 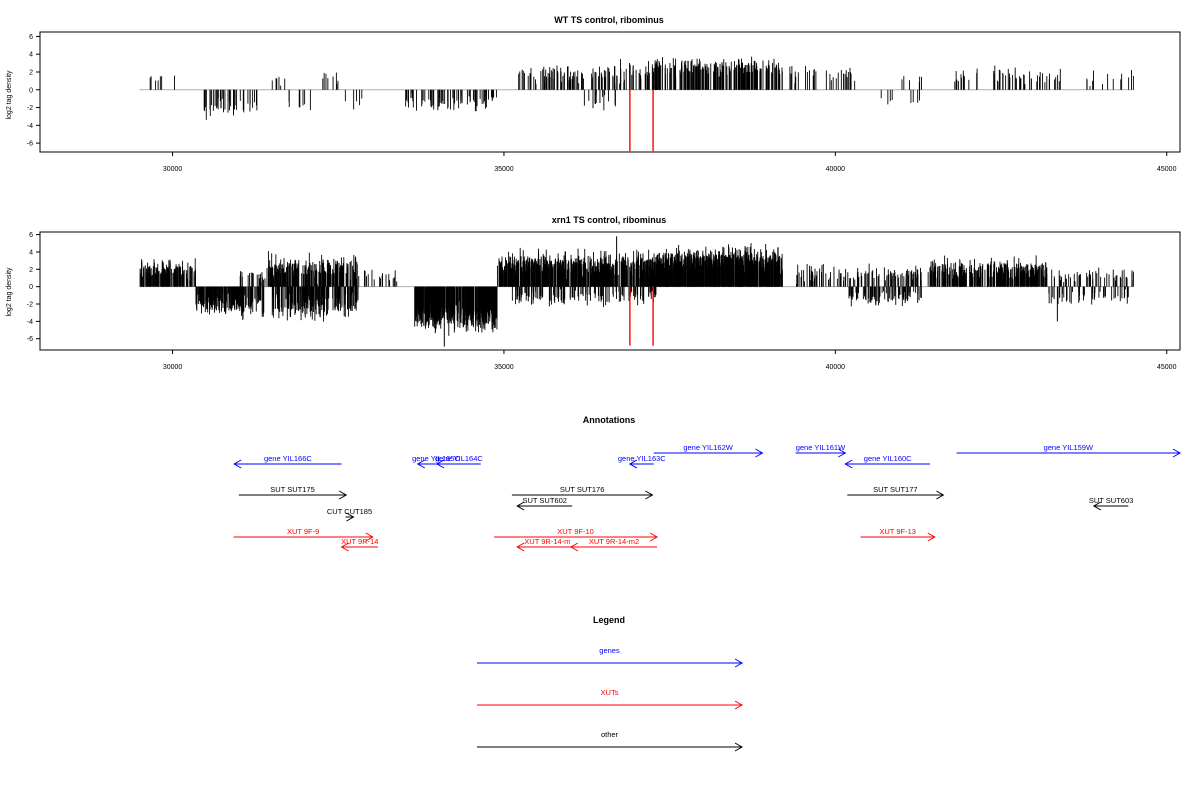 What do you see at coordinates (547, 541) in the screenshot?
I see `xut-label: XUT 9R-14-m` at bounding box center [547, 541].